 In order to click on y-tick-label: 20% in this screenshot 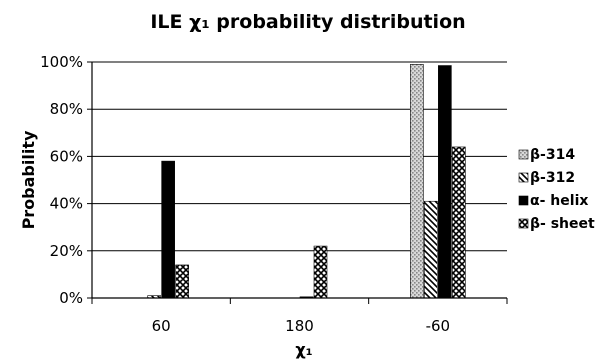, I will do `click(66, 251)`.